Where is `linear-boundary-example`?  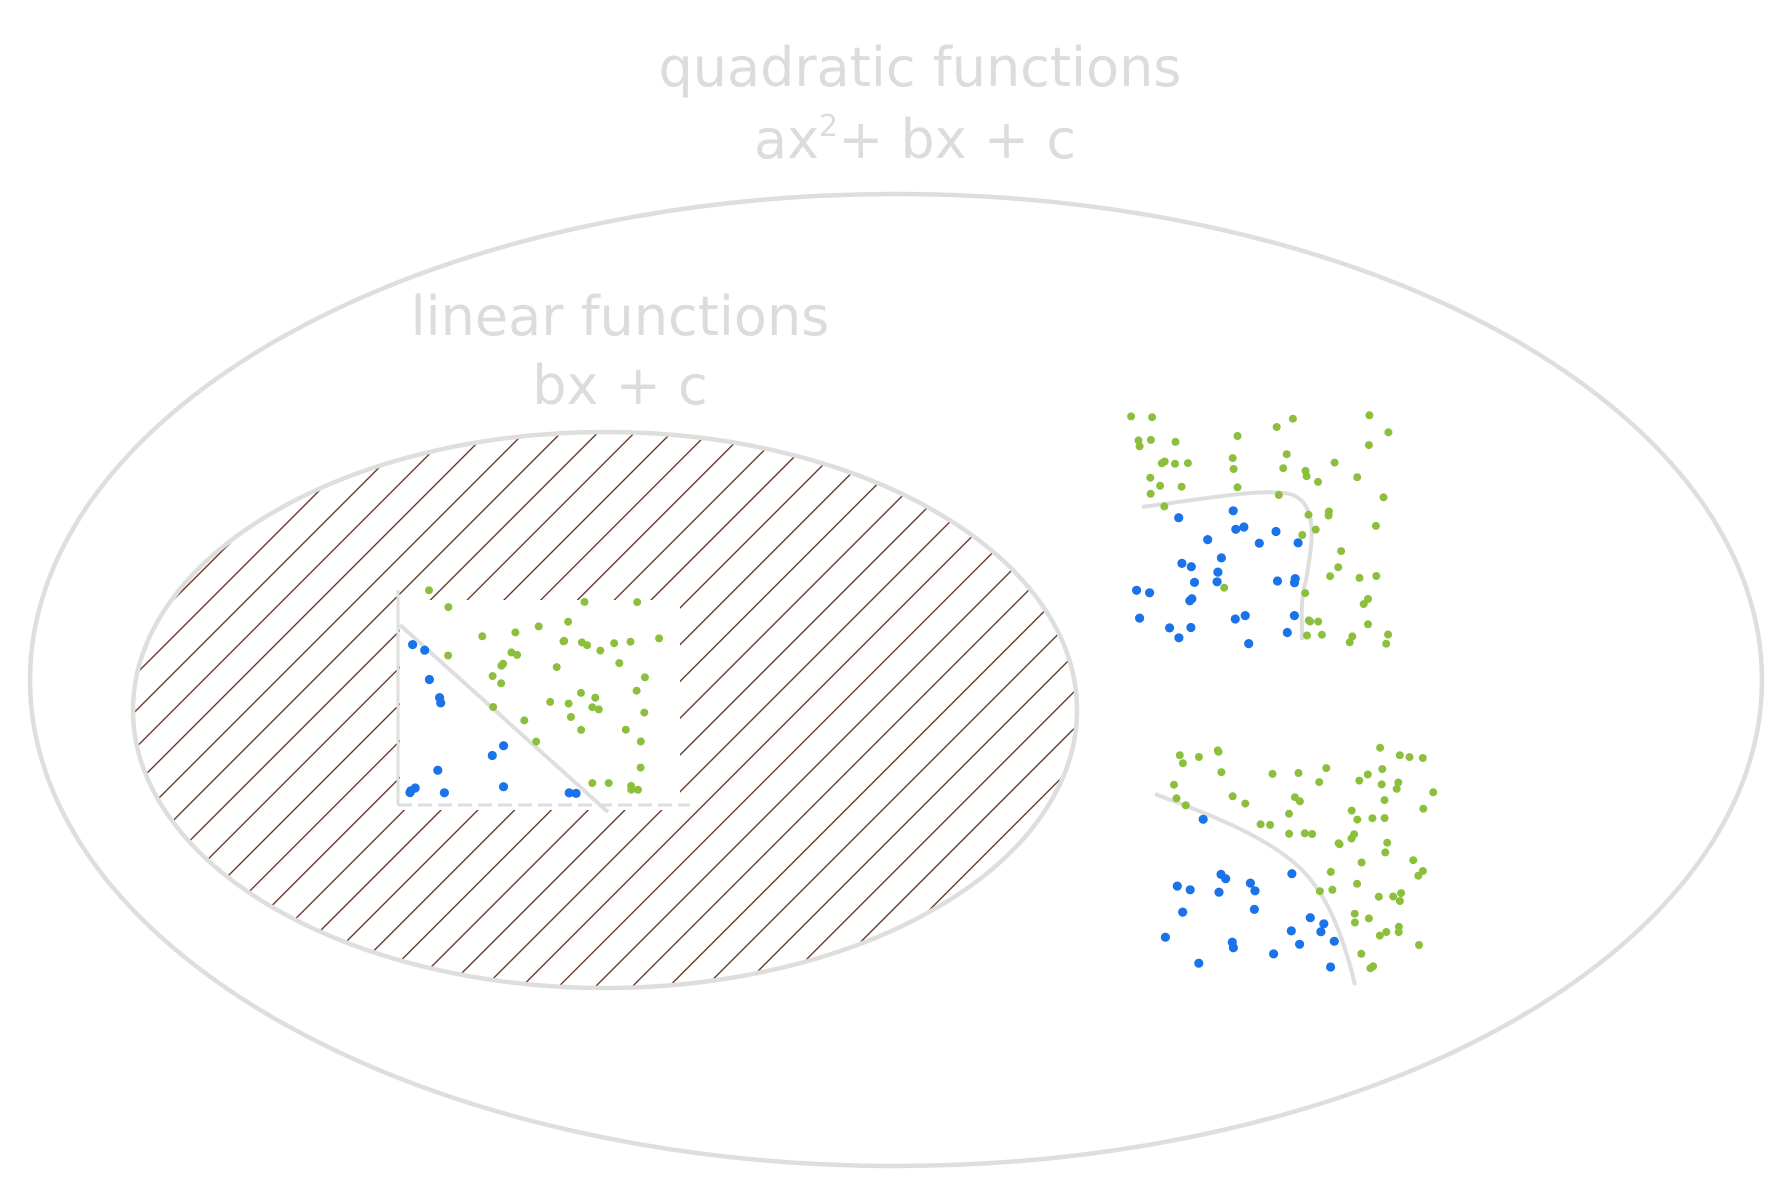
linear-boundary-example is located at coordinates (543, 700).